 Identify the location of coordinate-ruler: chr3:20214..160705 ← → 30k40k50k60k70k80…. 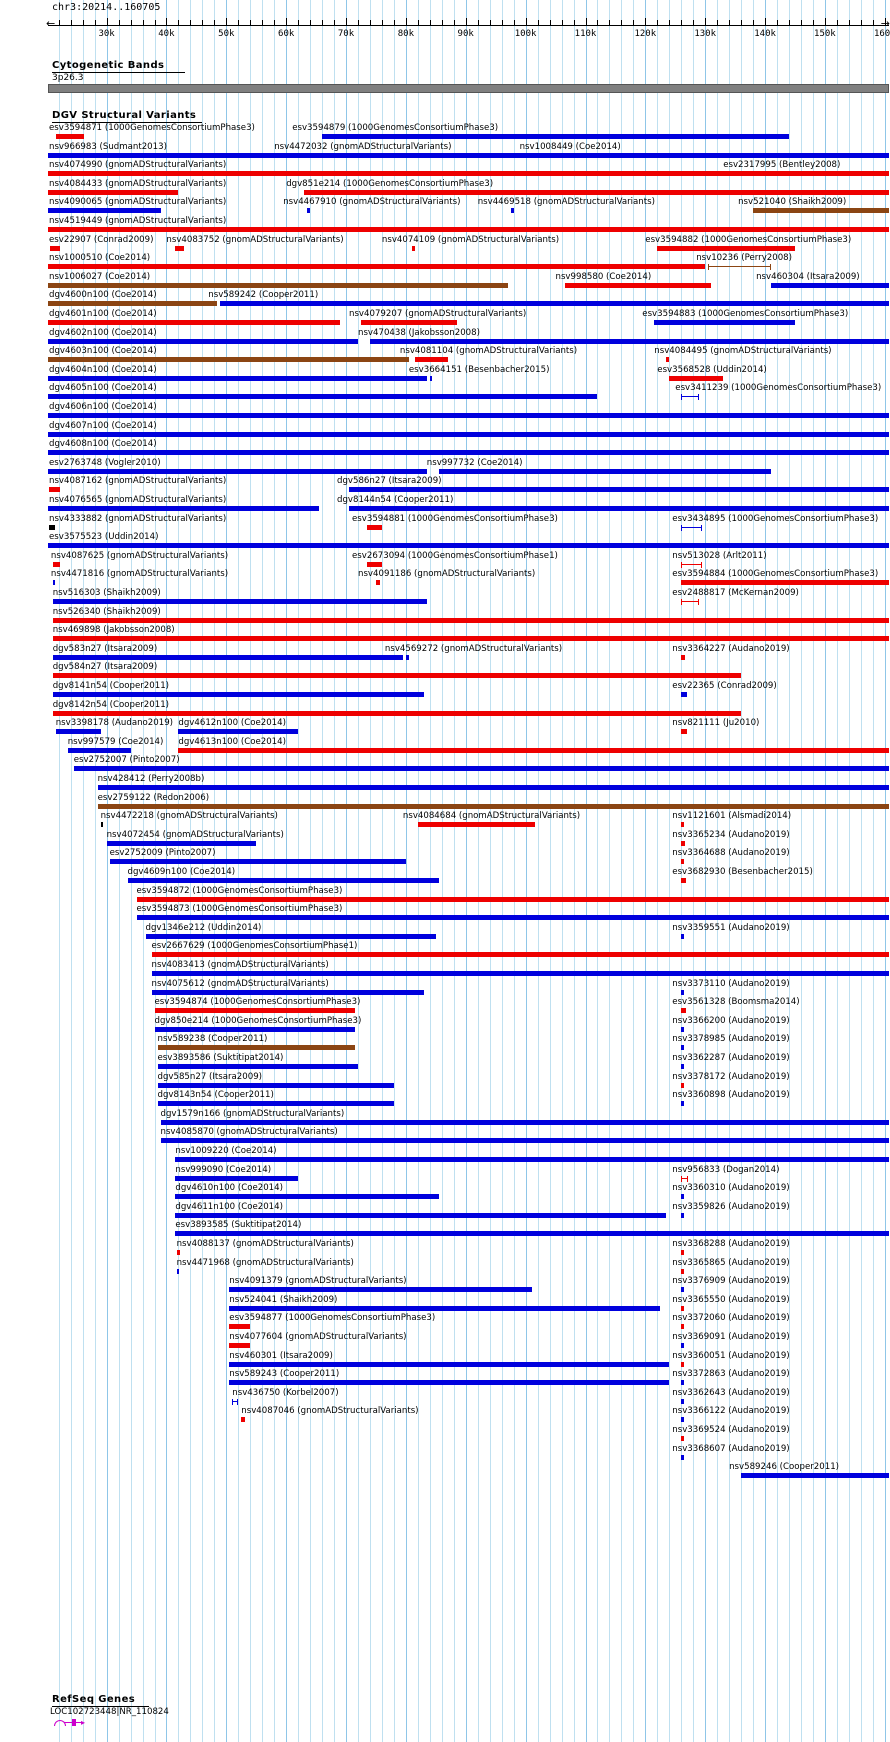
(445, 23).